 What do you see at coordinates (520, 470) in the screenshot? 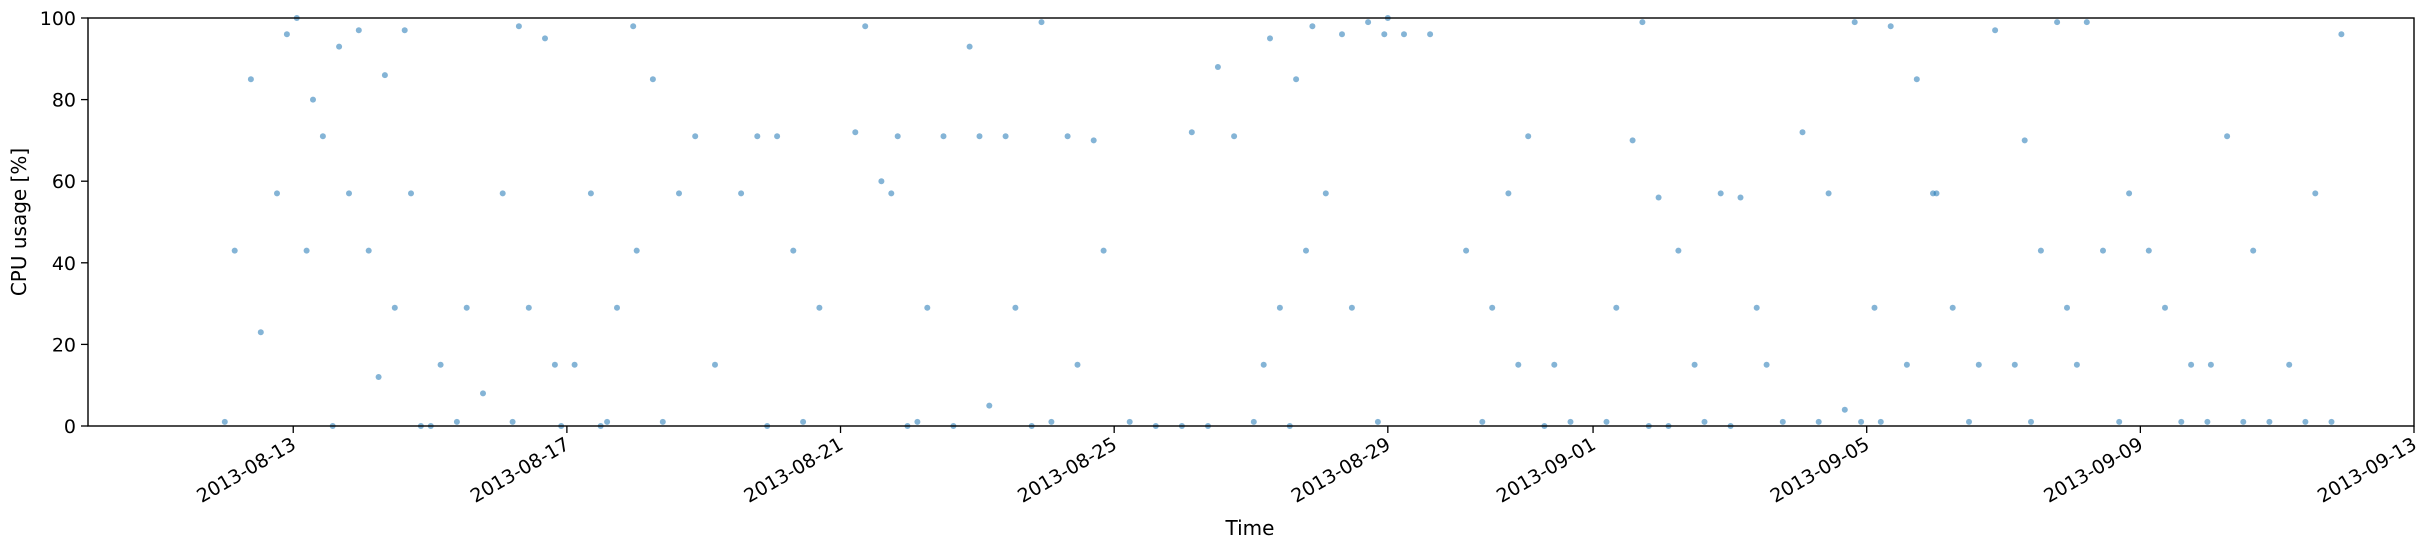
I see `x-tick-label: 2013-08-17` at bounding box center [520, 470].